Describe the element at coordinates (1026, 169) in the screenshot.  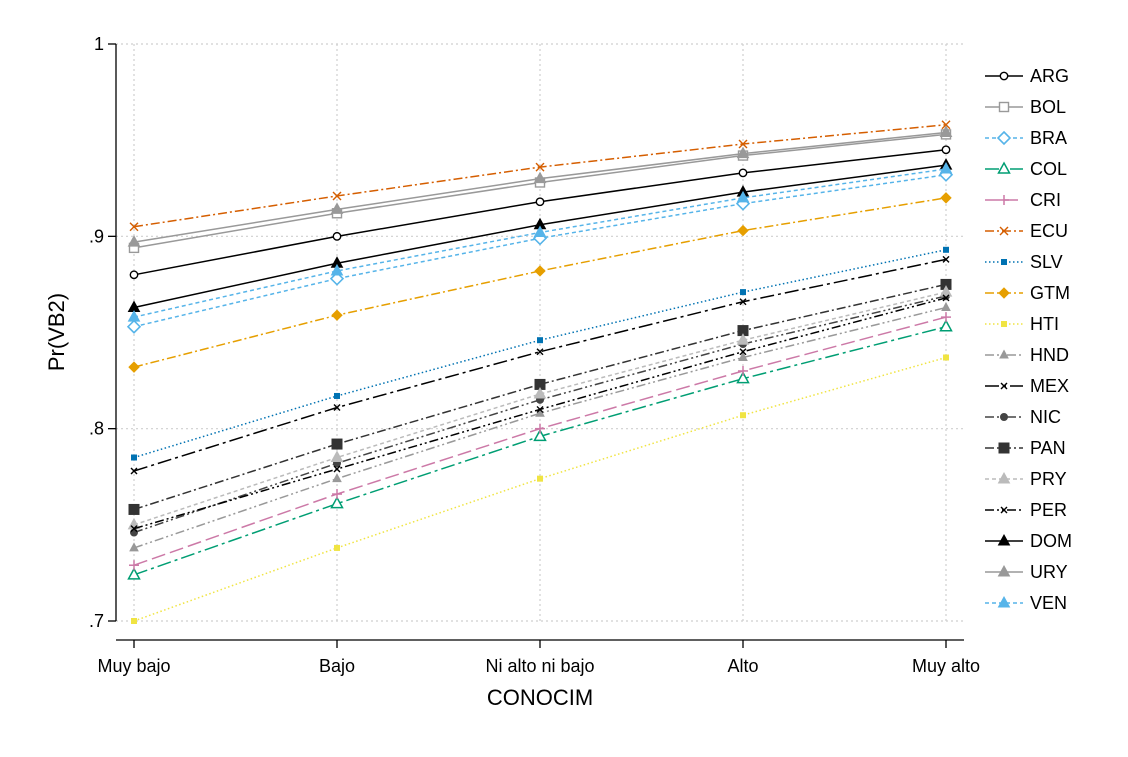
I see `legend-entry-col: COL` at that location.